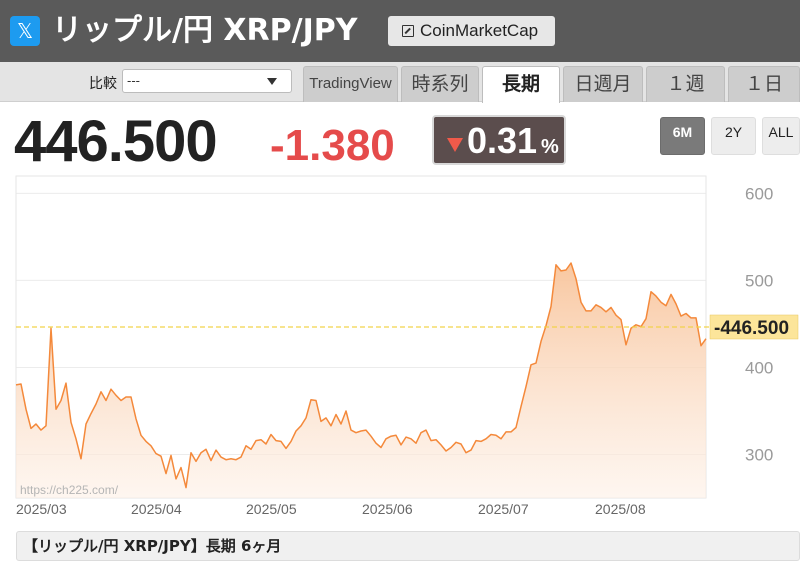 This screenshot has width=800, height=561. Describe the element at coordinates (156, 509) in the screenshot. I see `x-tick-label: 2025/04` at that location.